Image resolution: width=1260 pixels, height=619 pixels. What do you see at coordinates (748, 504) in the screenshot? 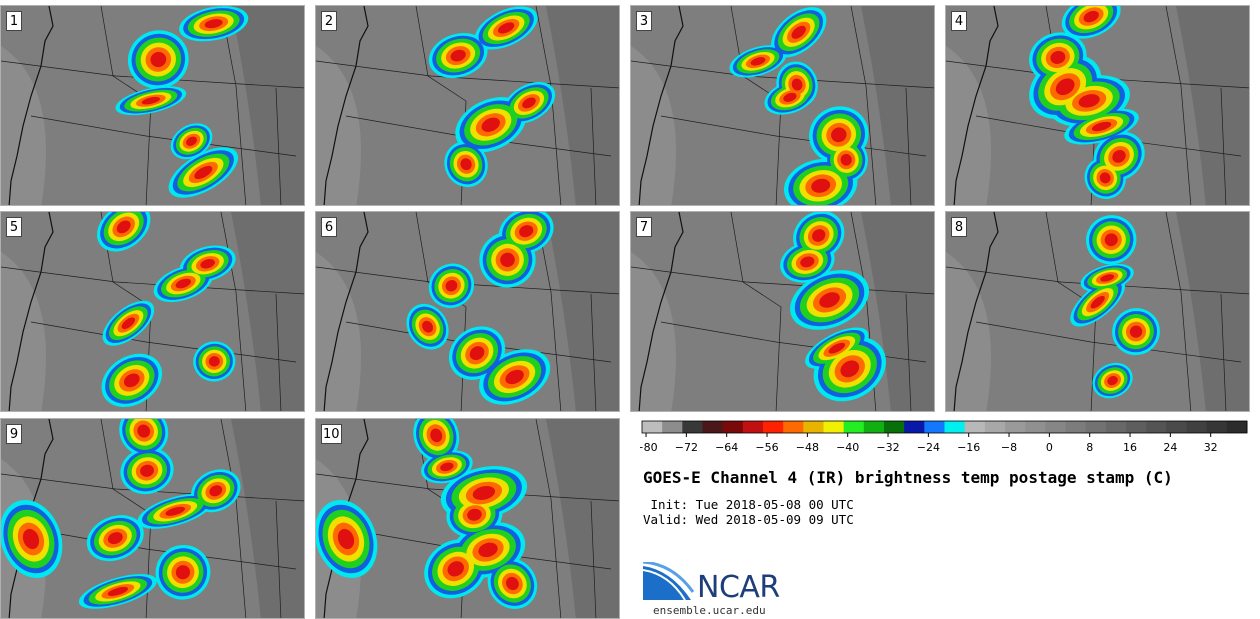
I see `init-time: Init: Tue 2018-05-08 00 UTC` at bounding box center [748, 504].